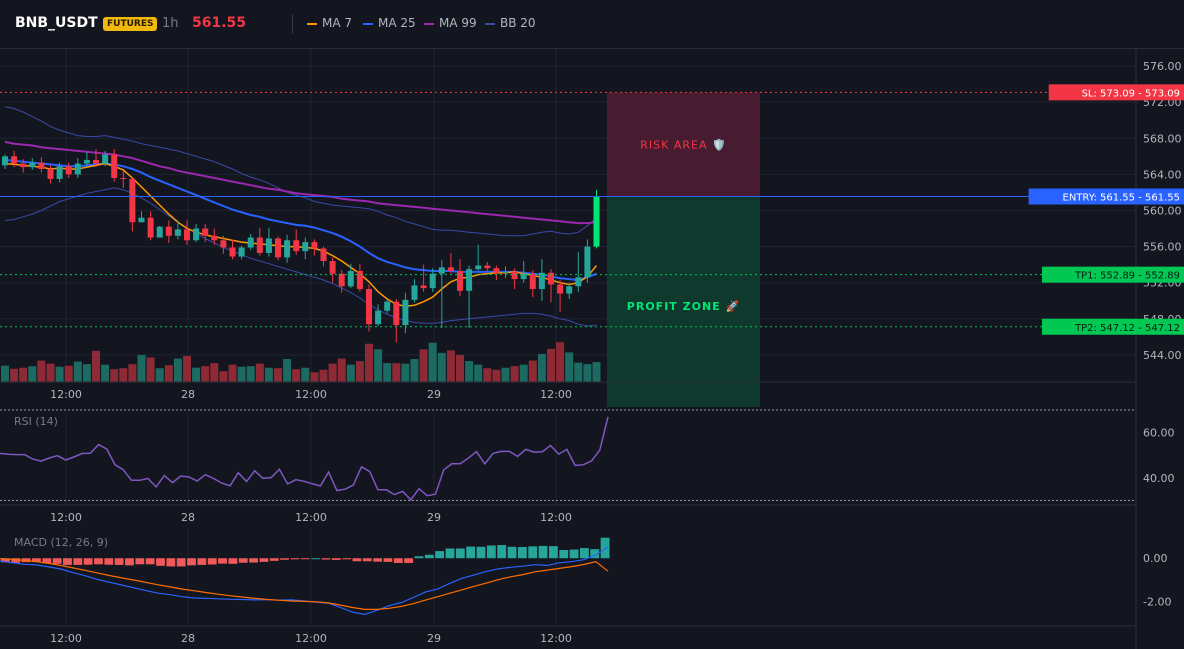 Image resolution: width=1184 pixels, height=649 pixels. Describe the element at coordinates (61, 542) in the screenshot. I see `macd-title: MACD (12, 26, 9)` at that location.